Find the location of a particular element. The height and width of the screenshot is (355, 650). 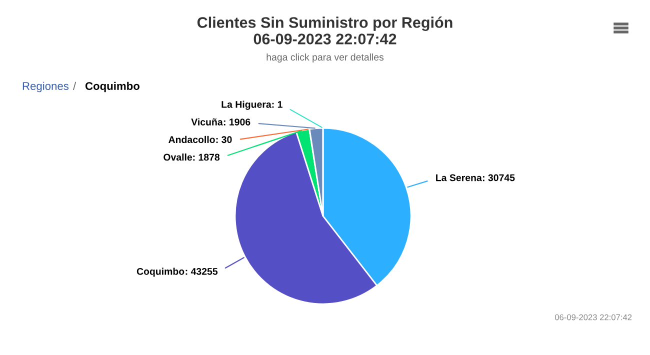

text: 06-09-2023 22:07:42 is located at coordinates (593, 317).